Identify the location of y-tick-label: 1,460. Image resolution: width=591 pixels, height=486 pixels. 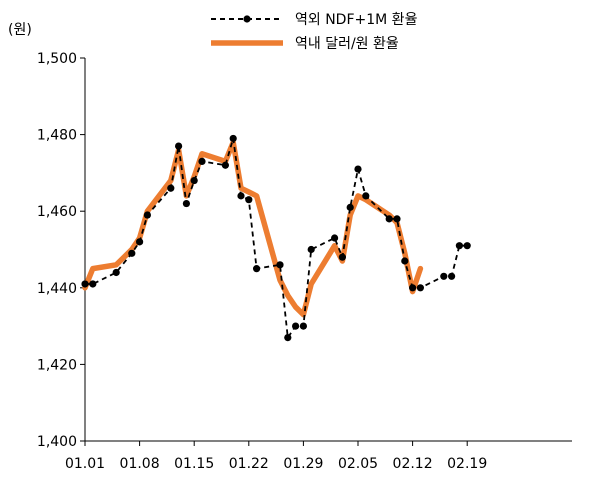
(57, 212).